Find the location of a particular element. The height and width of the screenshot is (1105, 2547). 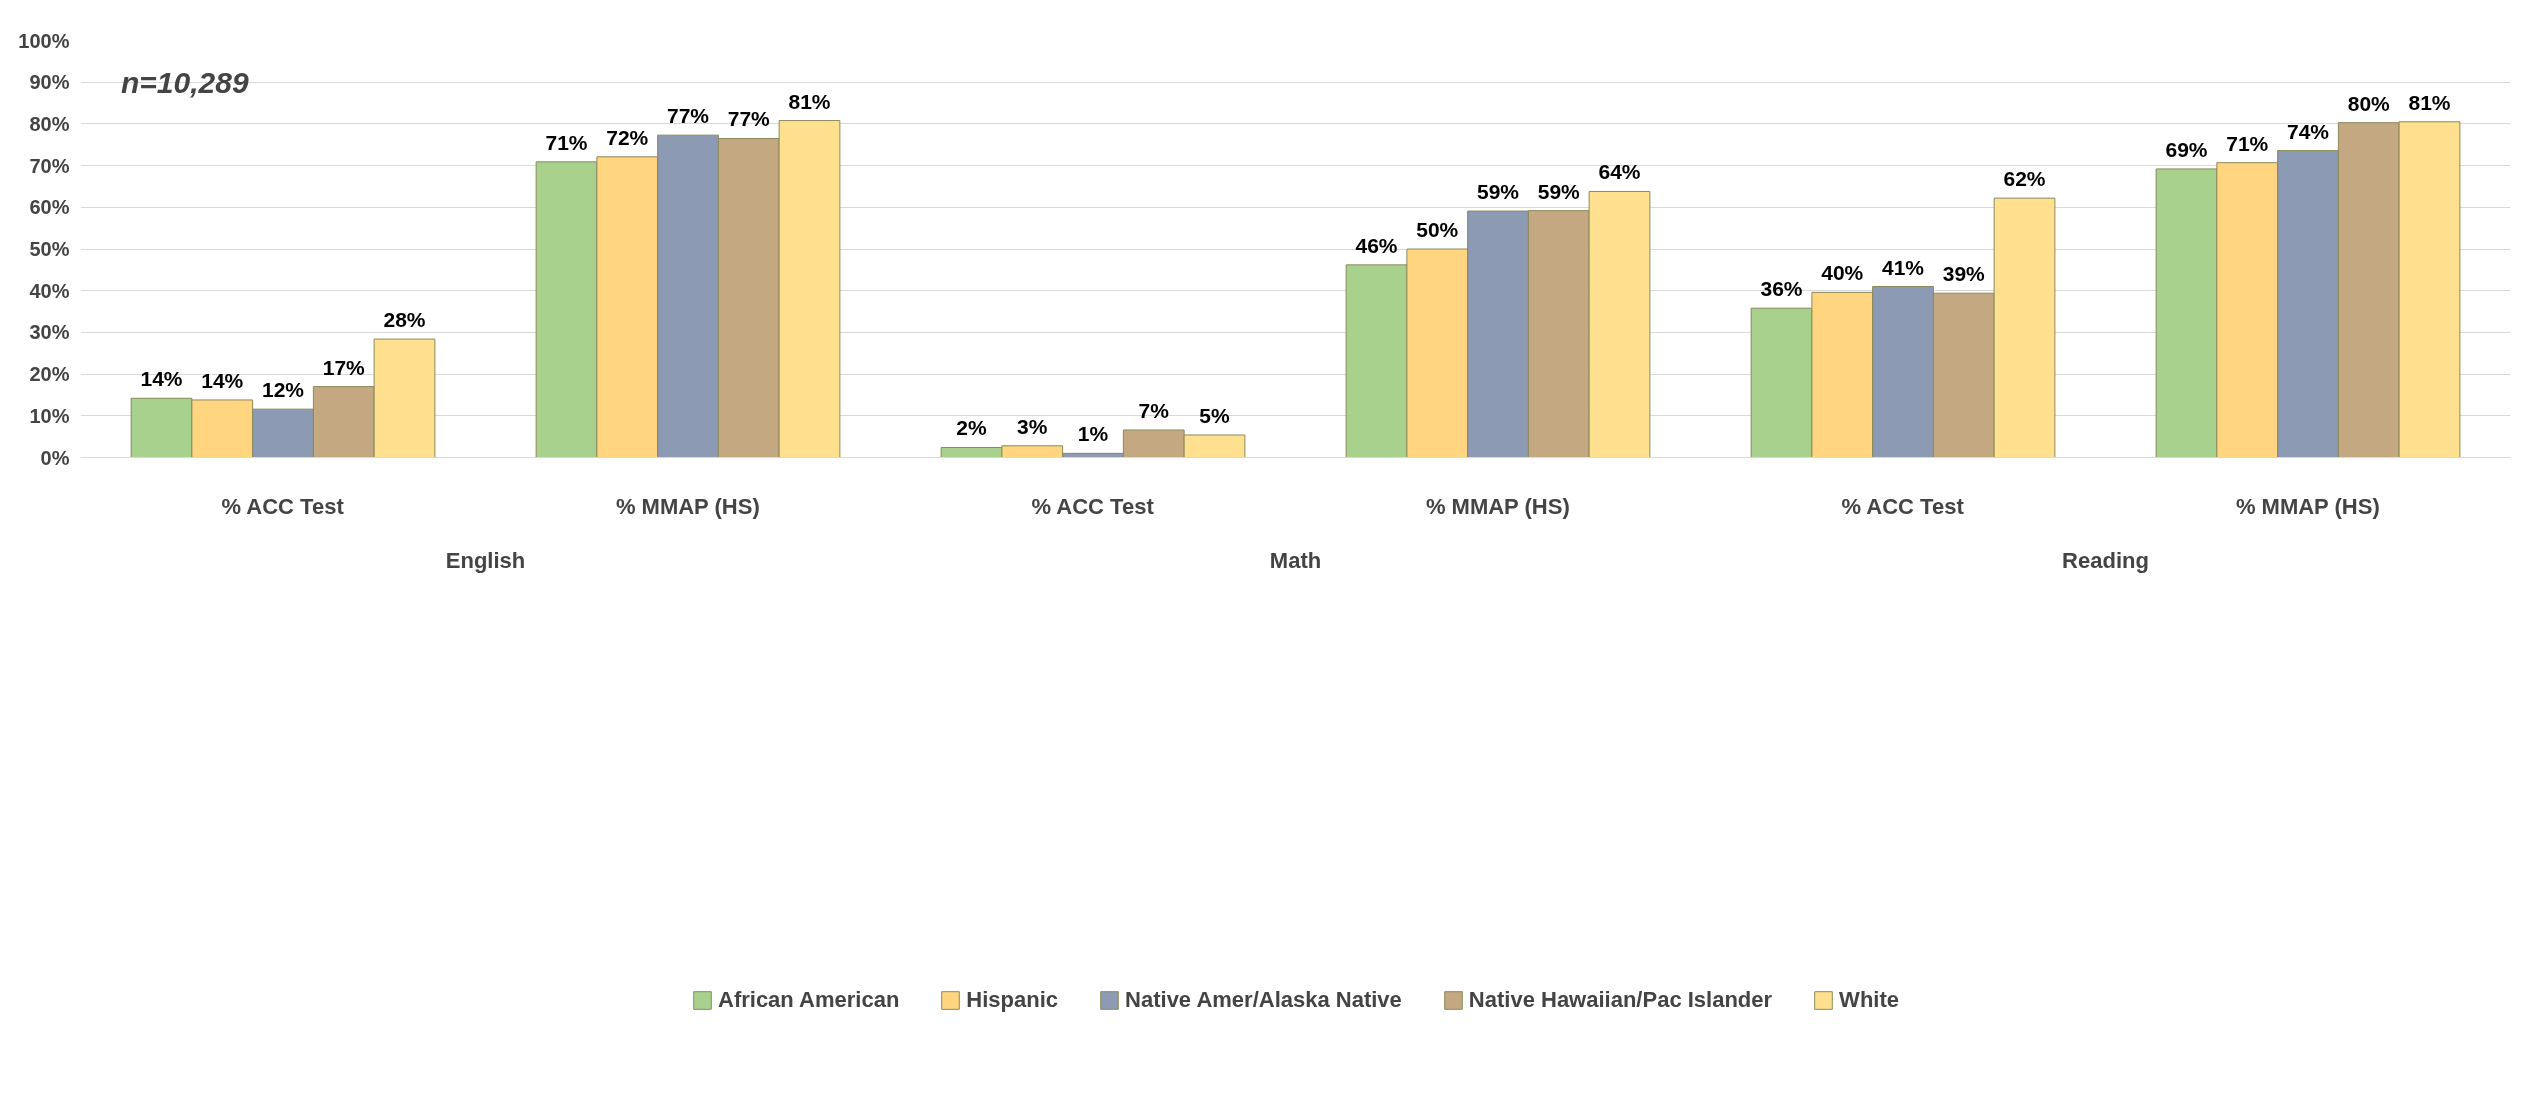

text: English is located at coordinates (485, 560).